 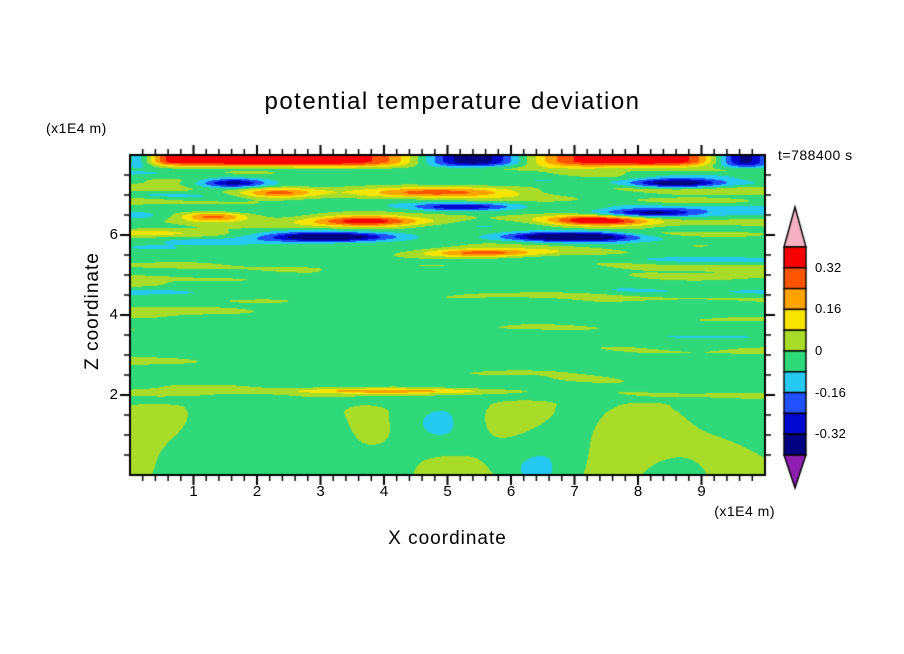 What do you see at coordinates (320, 491) in the screenshot?
I see `x-tick-label: 3` at bounding box center [320, 491].